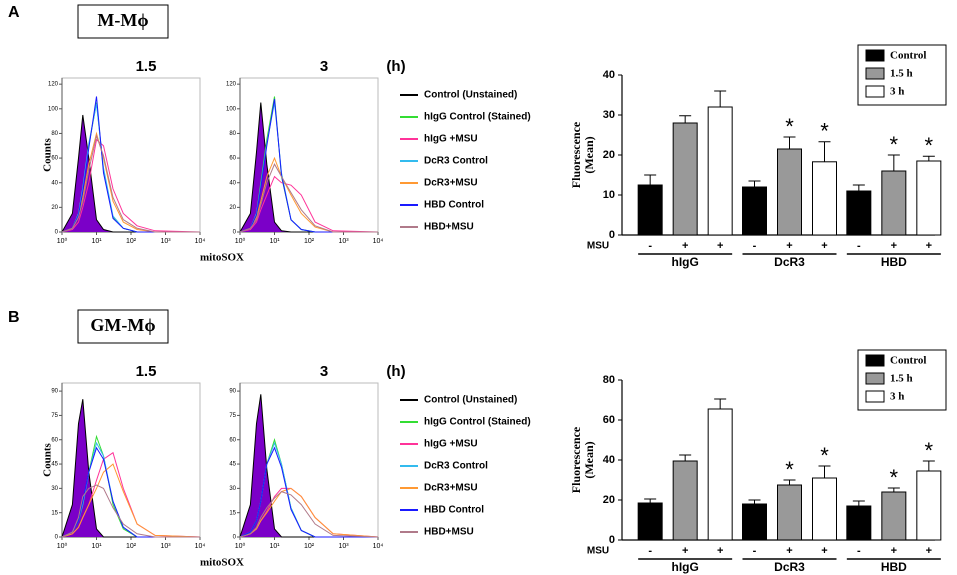 The height and width of the screenshot is (575, 957). What do you see at coordinates (232, 465) in the screenshot?
I see `y-tick-label: 45` at bounding box center [232, 465].